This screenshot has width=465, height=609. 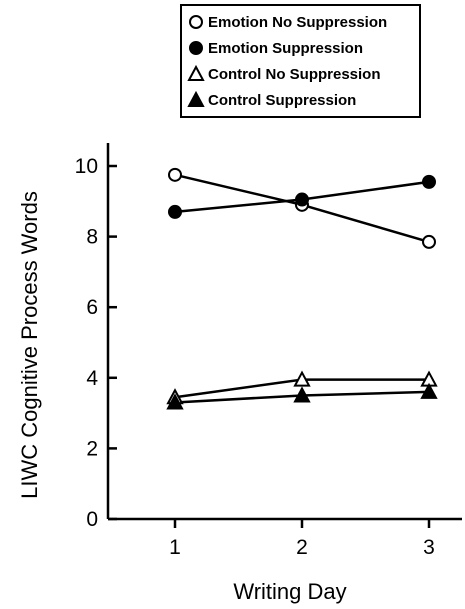 I want to click on y-tick-label: 4, so click(x=92, y=378).